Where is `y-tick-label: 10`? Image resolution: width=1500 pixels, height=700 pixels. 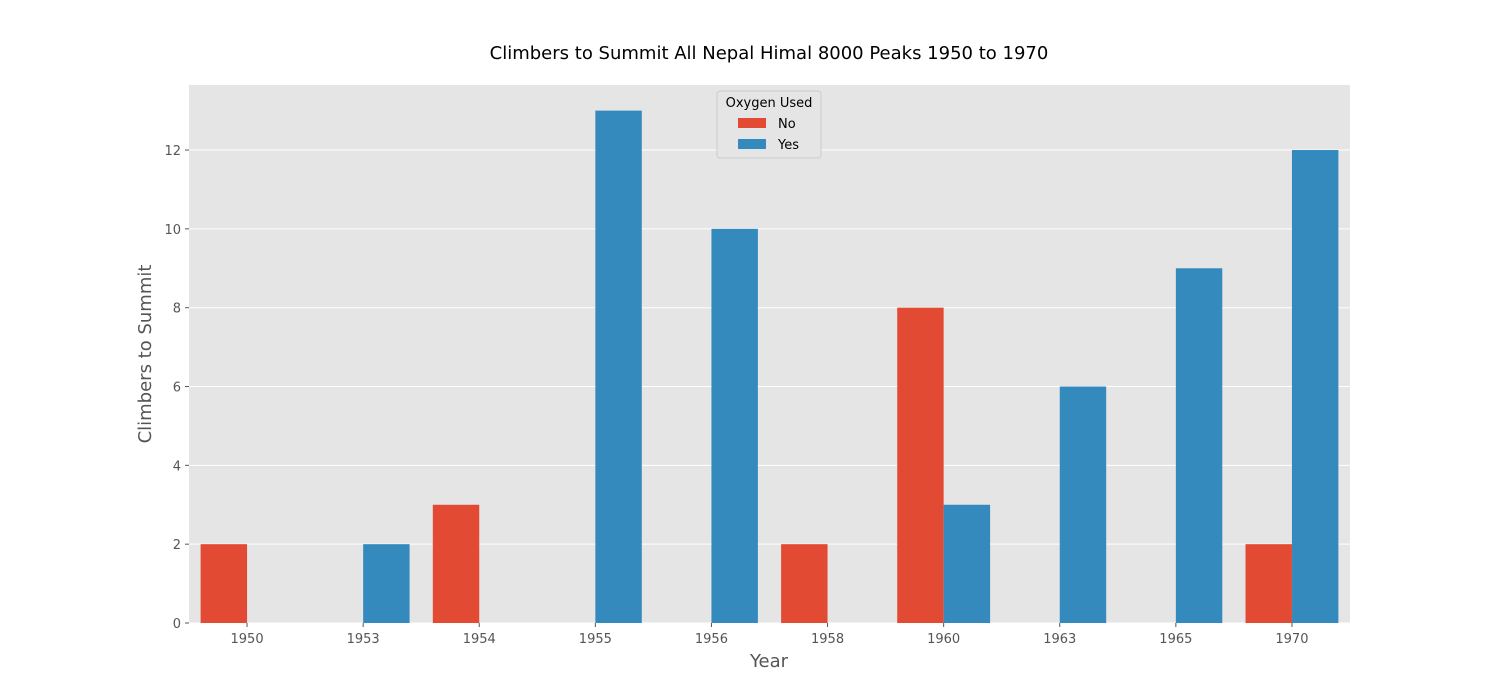 y-tick-label: 10 is located at coordinates (172, 230).